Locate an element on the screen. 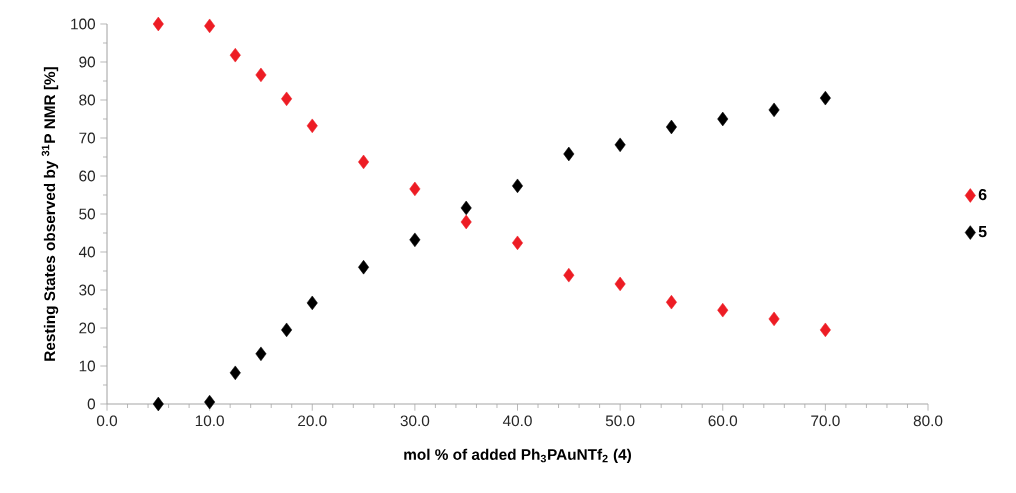  x-tick-label: 0.0 is located at coordinates (107, 421).